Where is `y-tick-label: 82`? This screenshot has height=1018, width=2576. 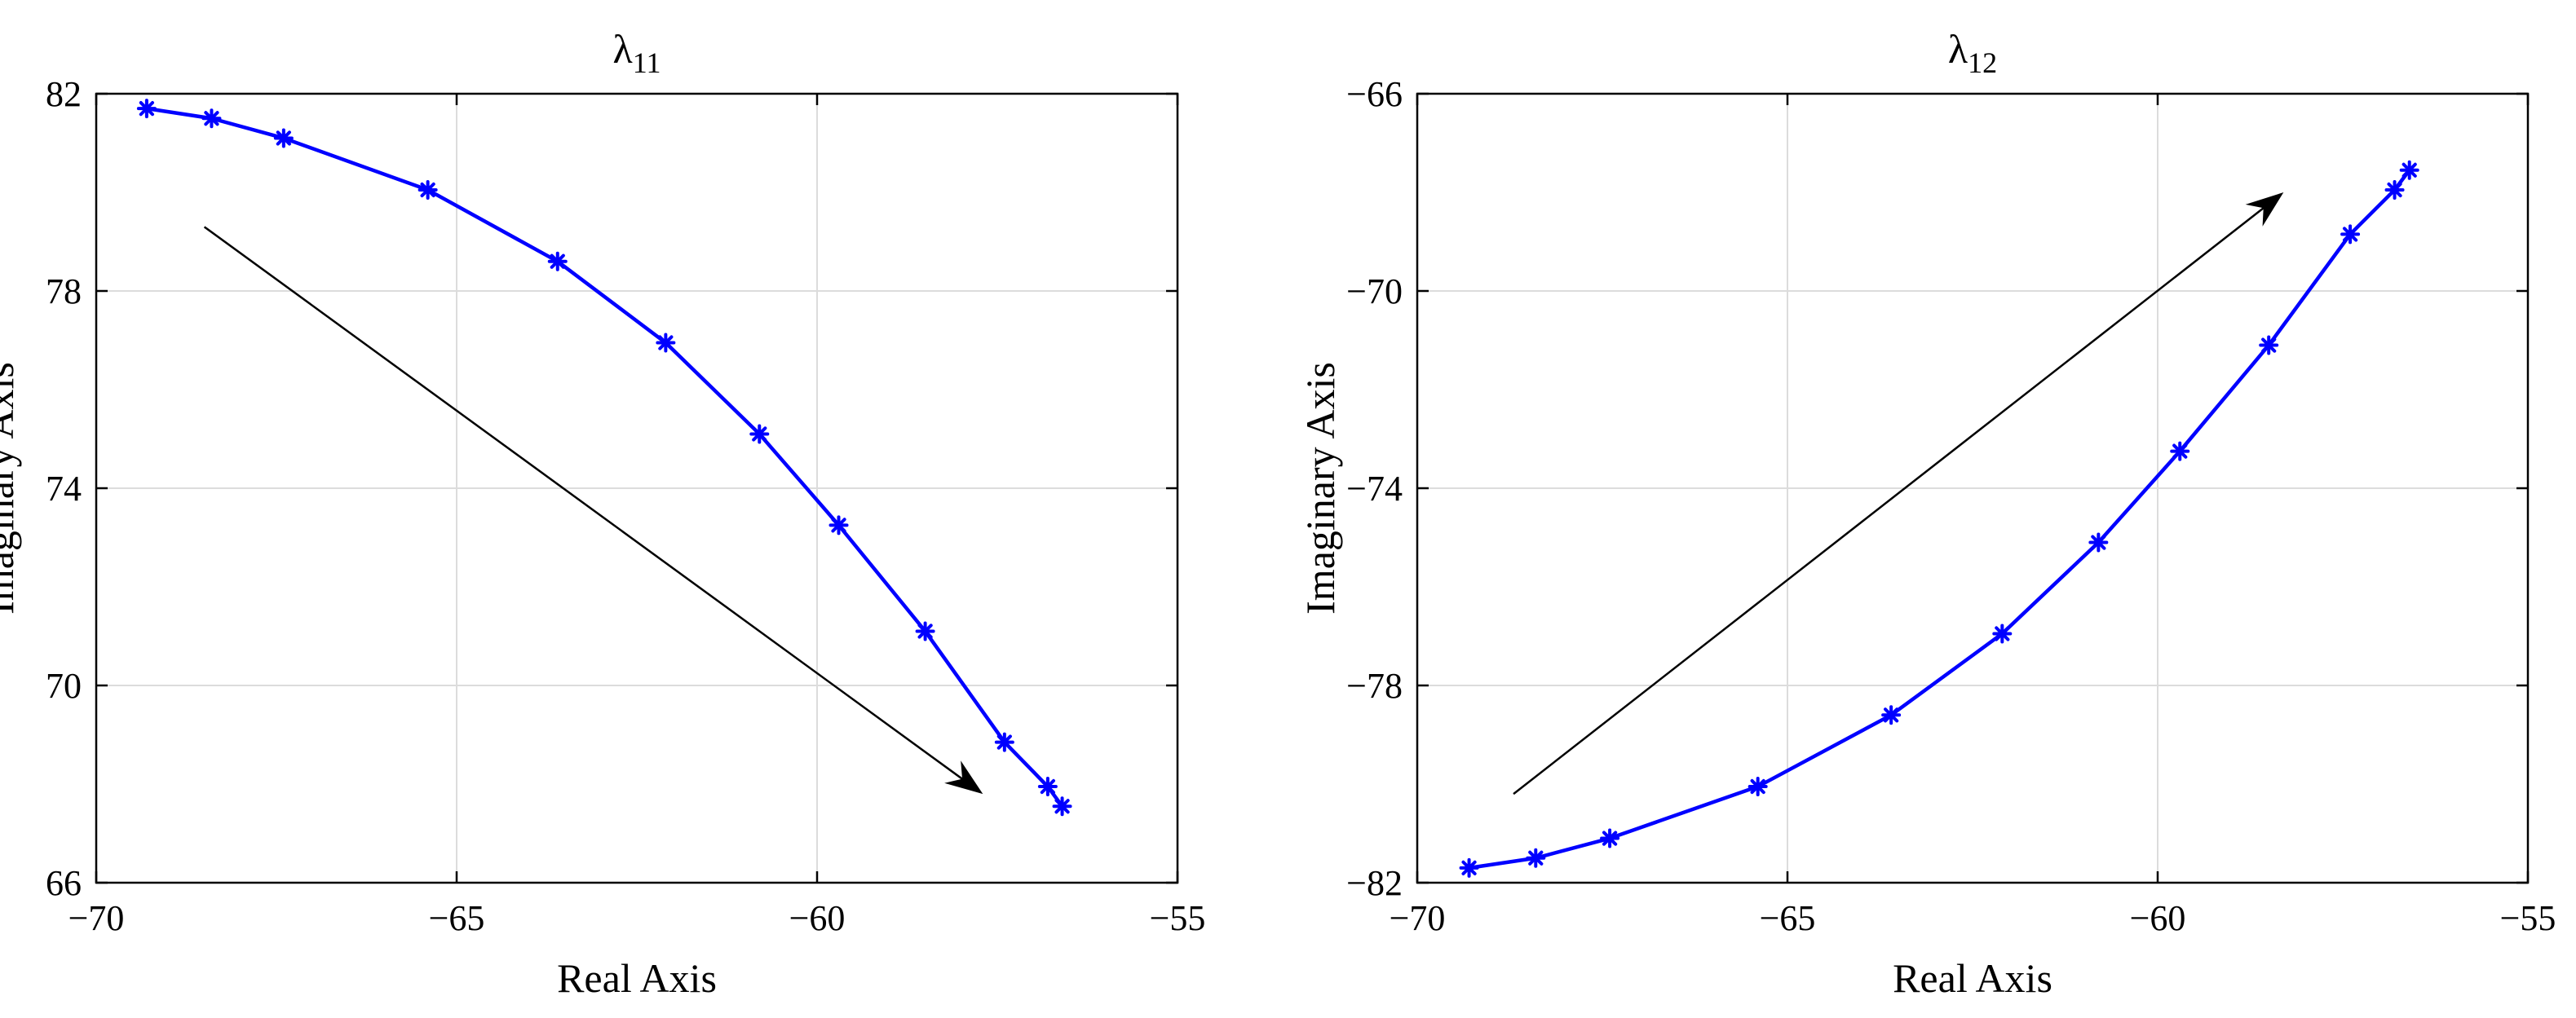
y-tick-label: 82 is located at coordinates (64, 94).